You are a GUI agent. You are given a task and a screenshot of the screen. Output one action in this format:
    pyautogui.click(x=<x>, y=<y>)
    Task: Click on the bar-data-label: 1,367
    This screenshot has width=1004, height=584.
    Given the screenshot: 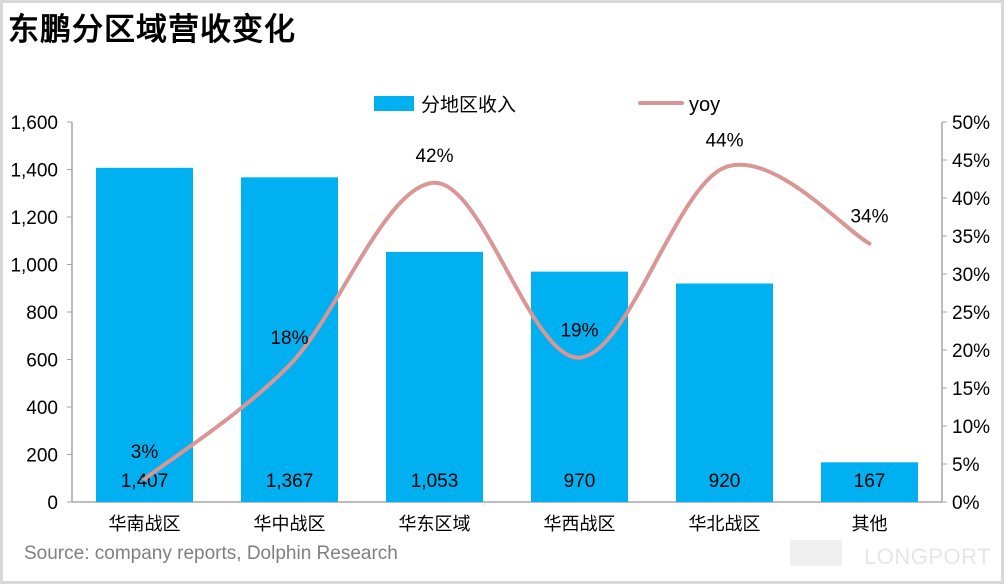 What is the action you would take?
    pyautogui.click(x=290, y=481)
    